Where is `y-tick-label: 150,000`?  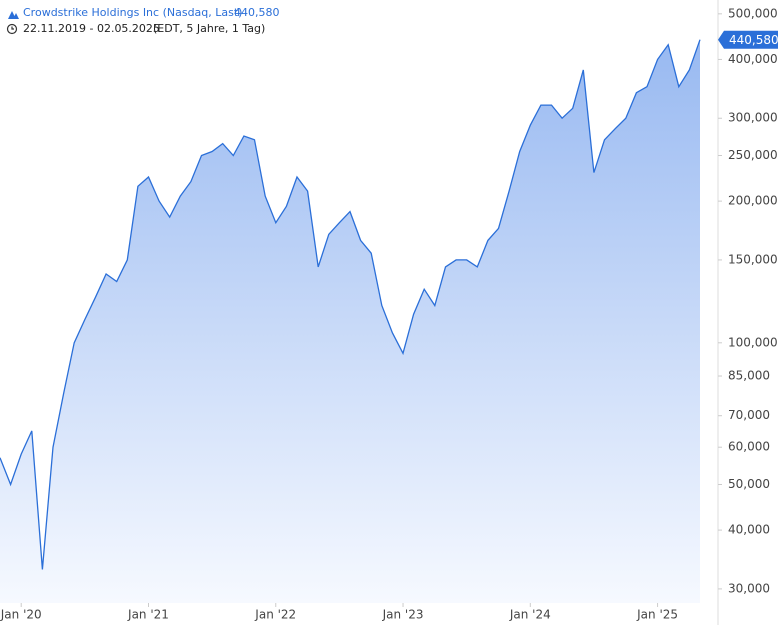 y-tick-label: 150,000 is located at coordinates (753, 259).